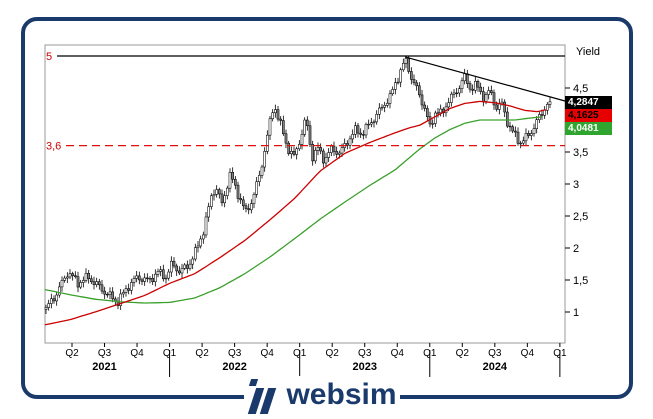  What do you see at coordinates (580, 89) in the screenshot?
I see `svg-text: 4,5` at bounding box center [580, 89].